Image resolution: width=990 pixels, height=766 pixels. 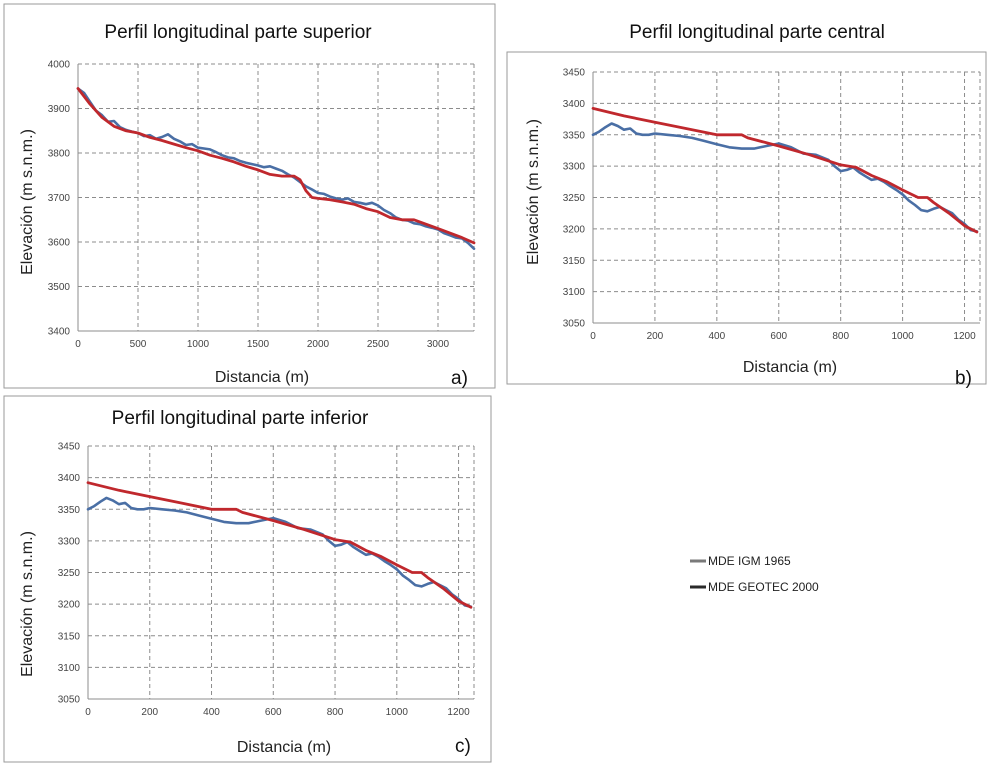 What do you see at coordinates (754, 574) in the screenshot?
I see `legend: MDE IGM 1965 MDE GEOTEC 2000` at bounding box center [754, 574].